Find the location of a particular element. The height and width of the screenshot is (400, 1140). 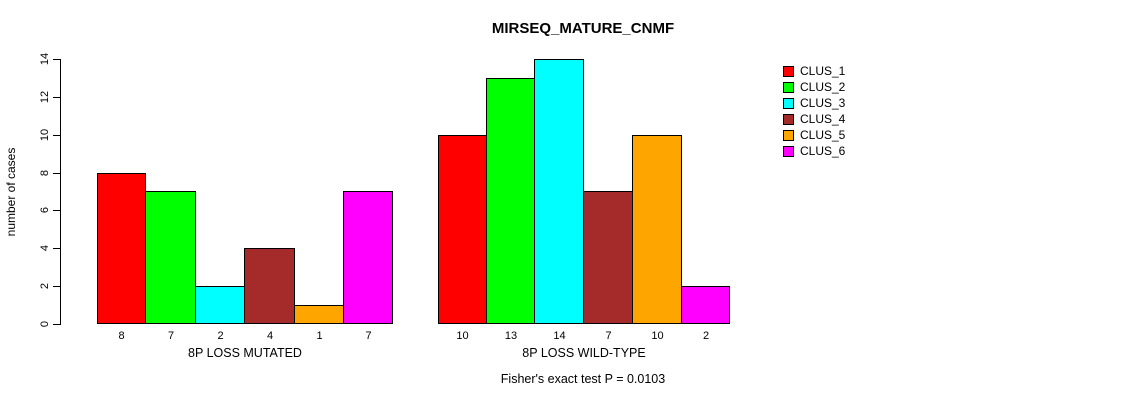

legend-label: CLUS_1 is located at coordinates (823, 71).